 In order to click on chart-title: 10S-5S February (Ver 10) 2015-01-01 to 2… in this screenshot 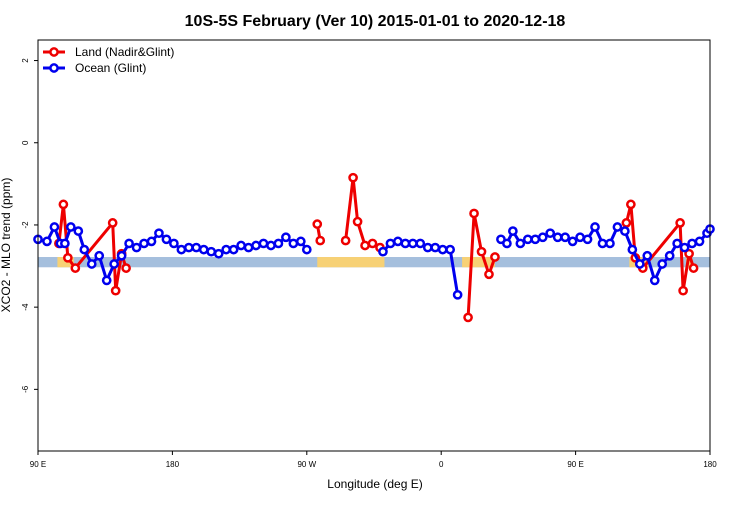, I will do `click(375, 21)`.